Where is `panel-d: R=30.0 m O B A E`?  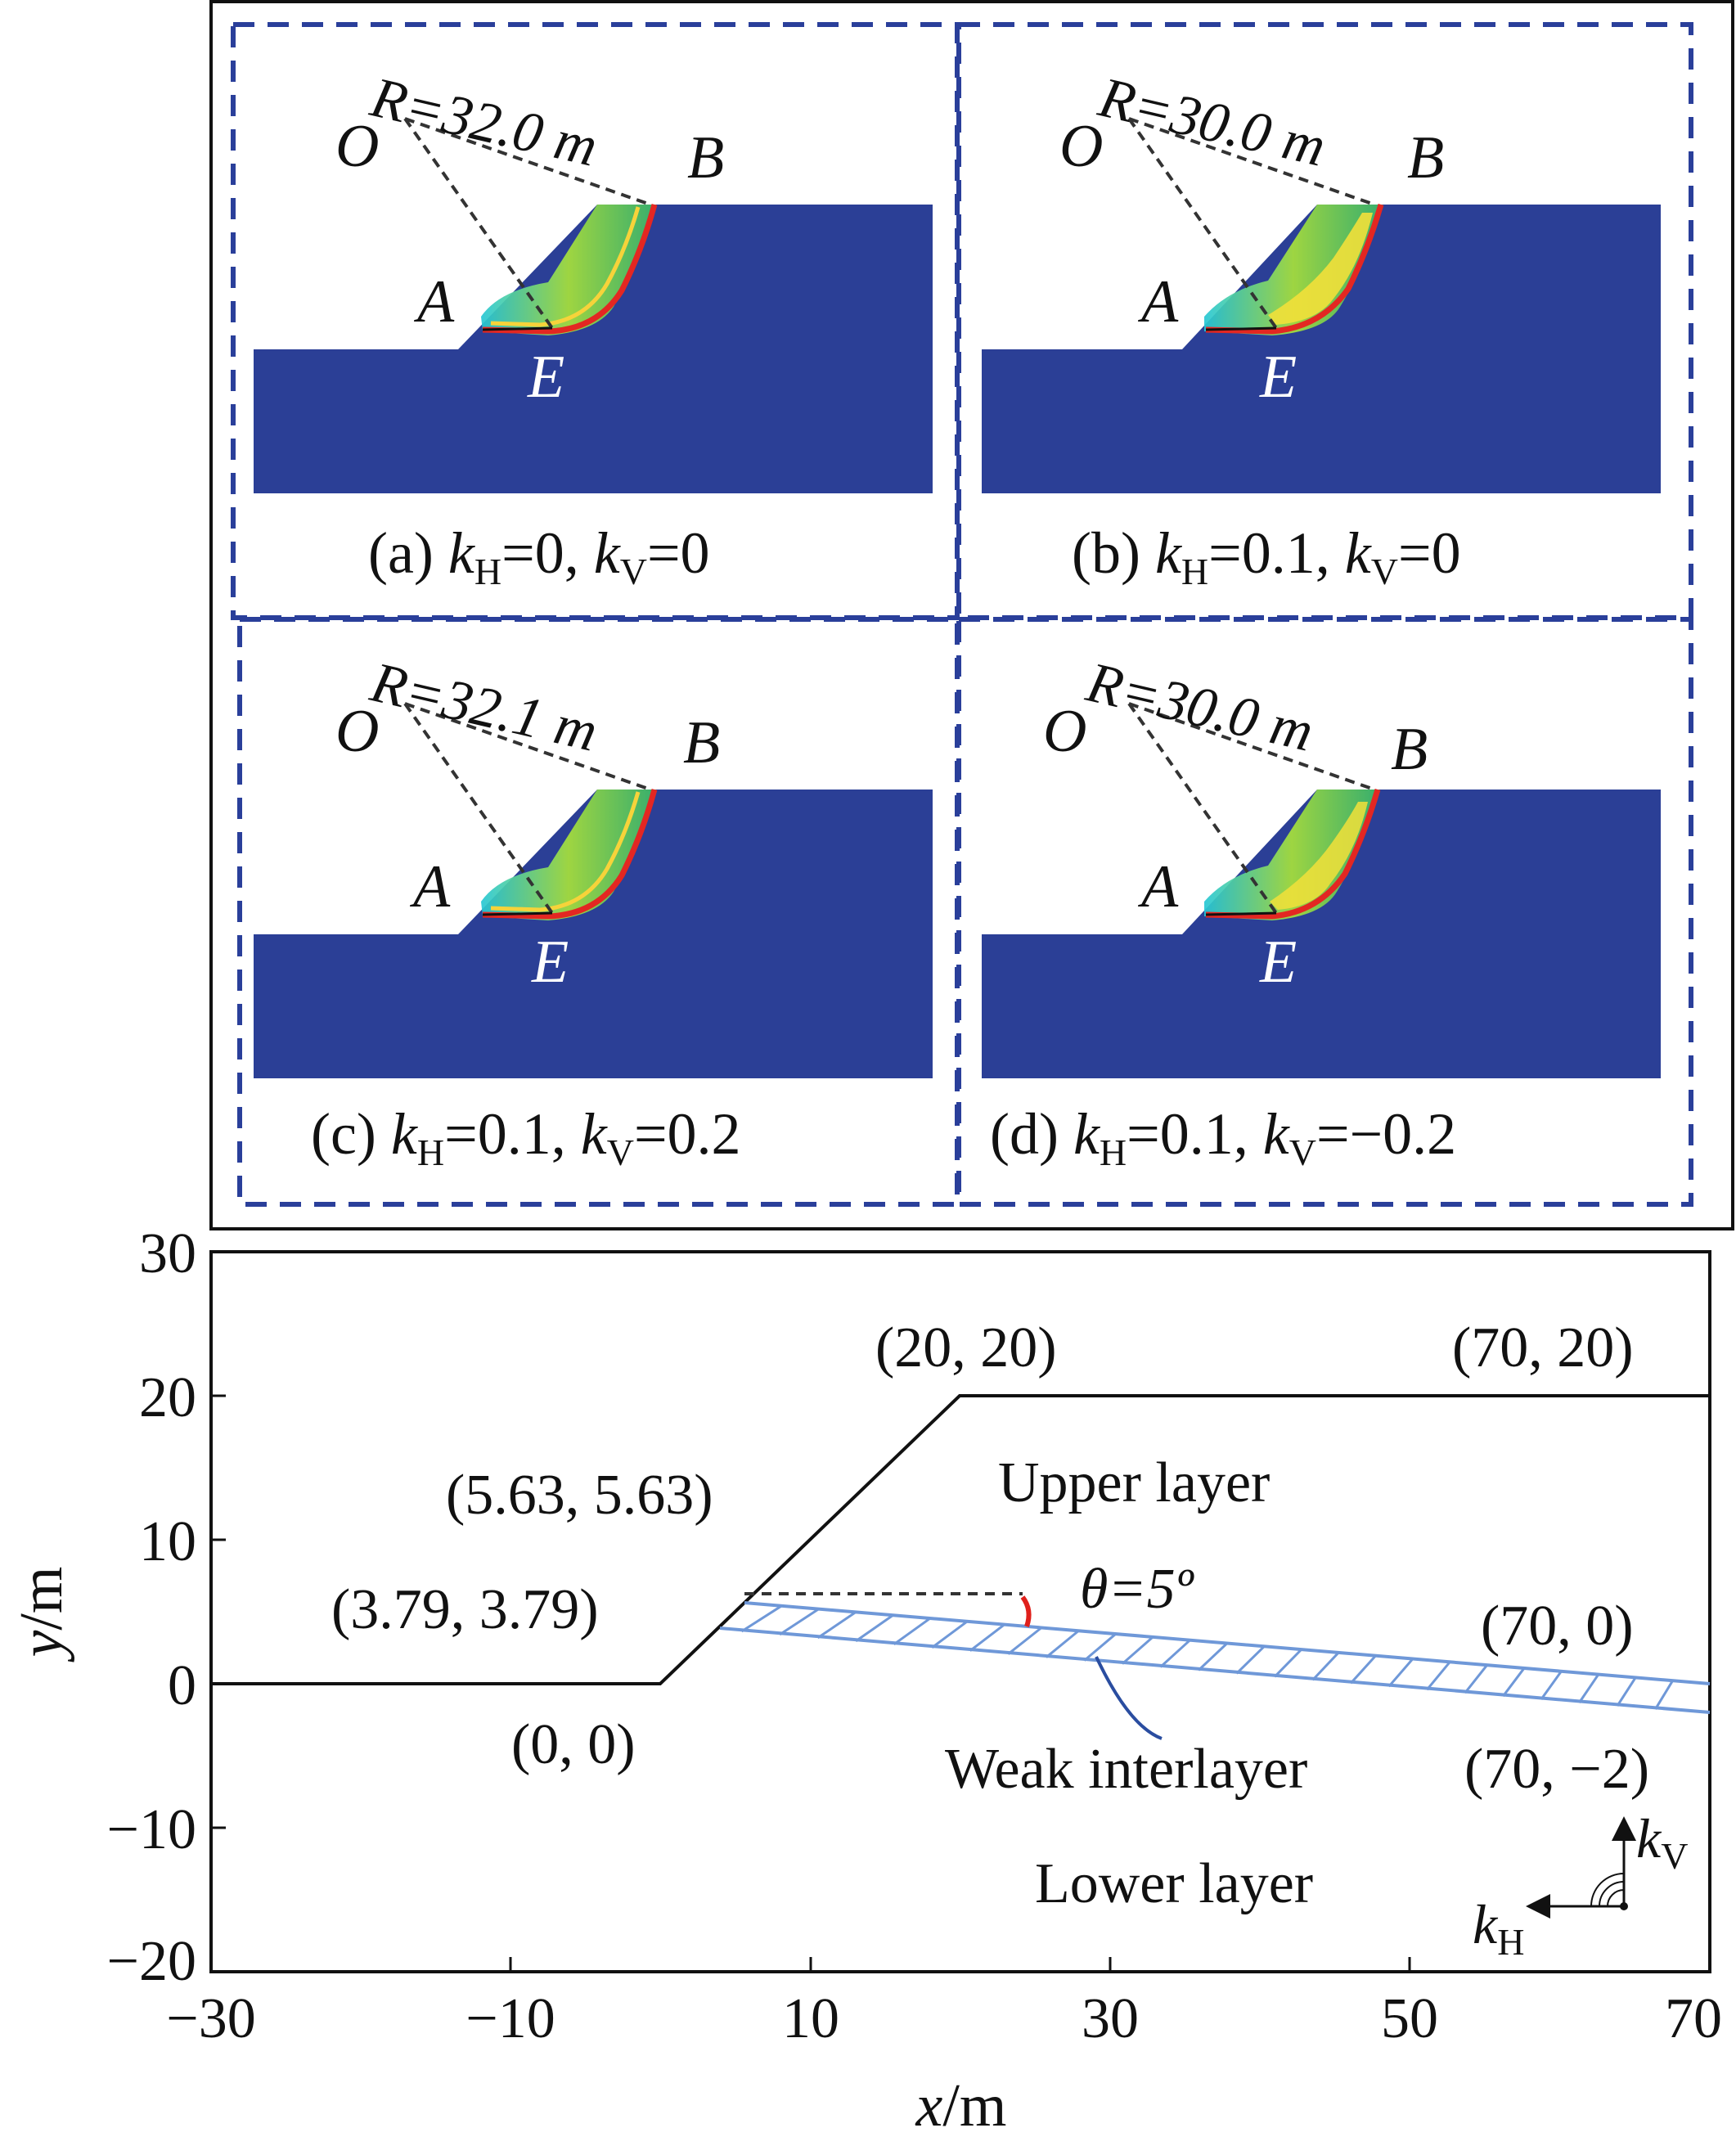
panel-d: R=30.0 m O B A E is located at coordinates (1321, 864).